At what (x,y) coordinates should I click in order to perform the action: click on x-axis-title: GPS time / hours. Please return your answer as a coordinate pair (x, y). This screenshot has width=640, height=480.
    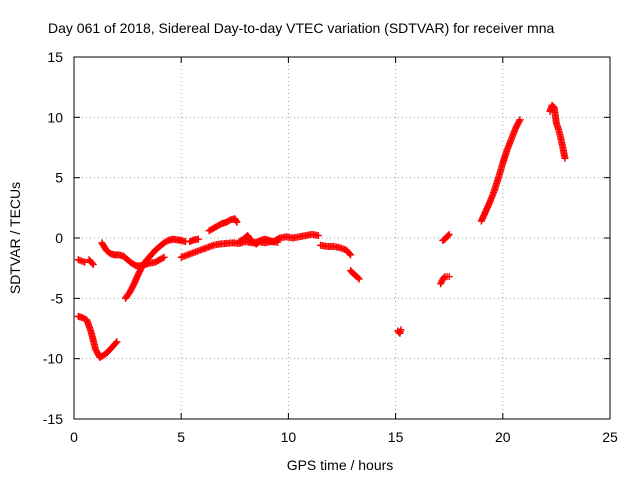
    Looking at the image, I should click on (340, 465).